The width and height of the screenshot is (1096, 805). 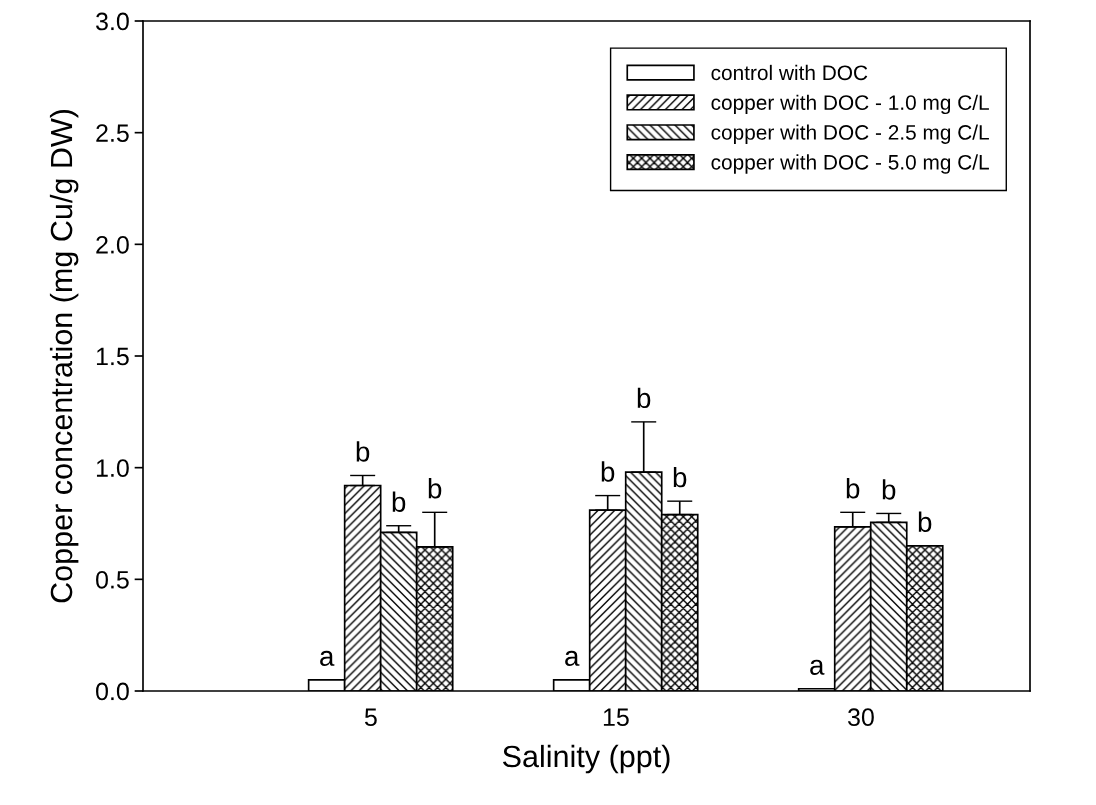 I want to click on legend-label: copper with DOC - 2.5 mg C/L, so click(x=850, y=134).